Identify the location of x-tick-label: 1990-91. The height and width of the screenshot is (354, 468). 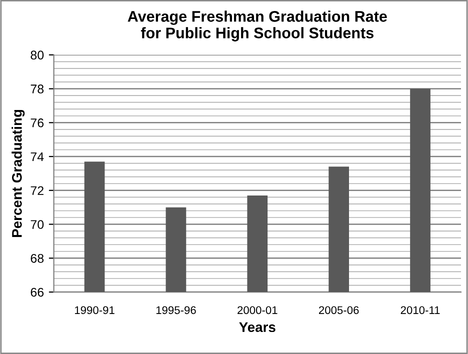
(94, 310).